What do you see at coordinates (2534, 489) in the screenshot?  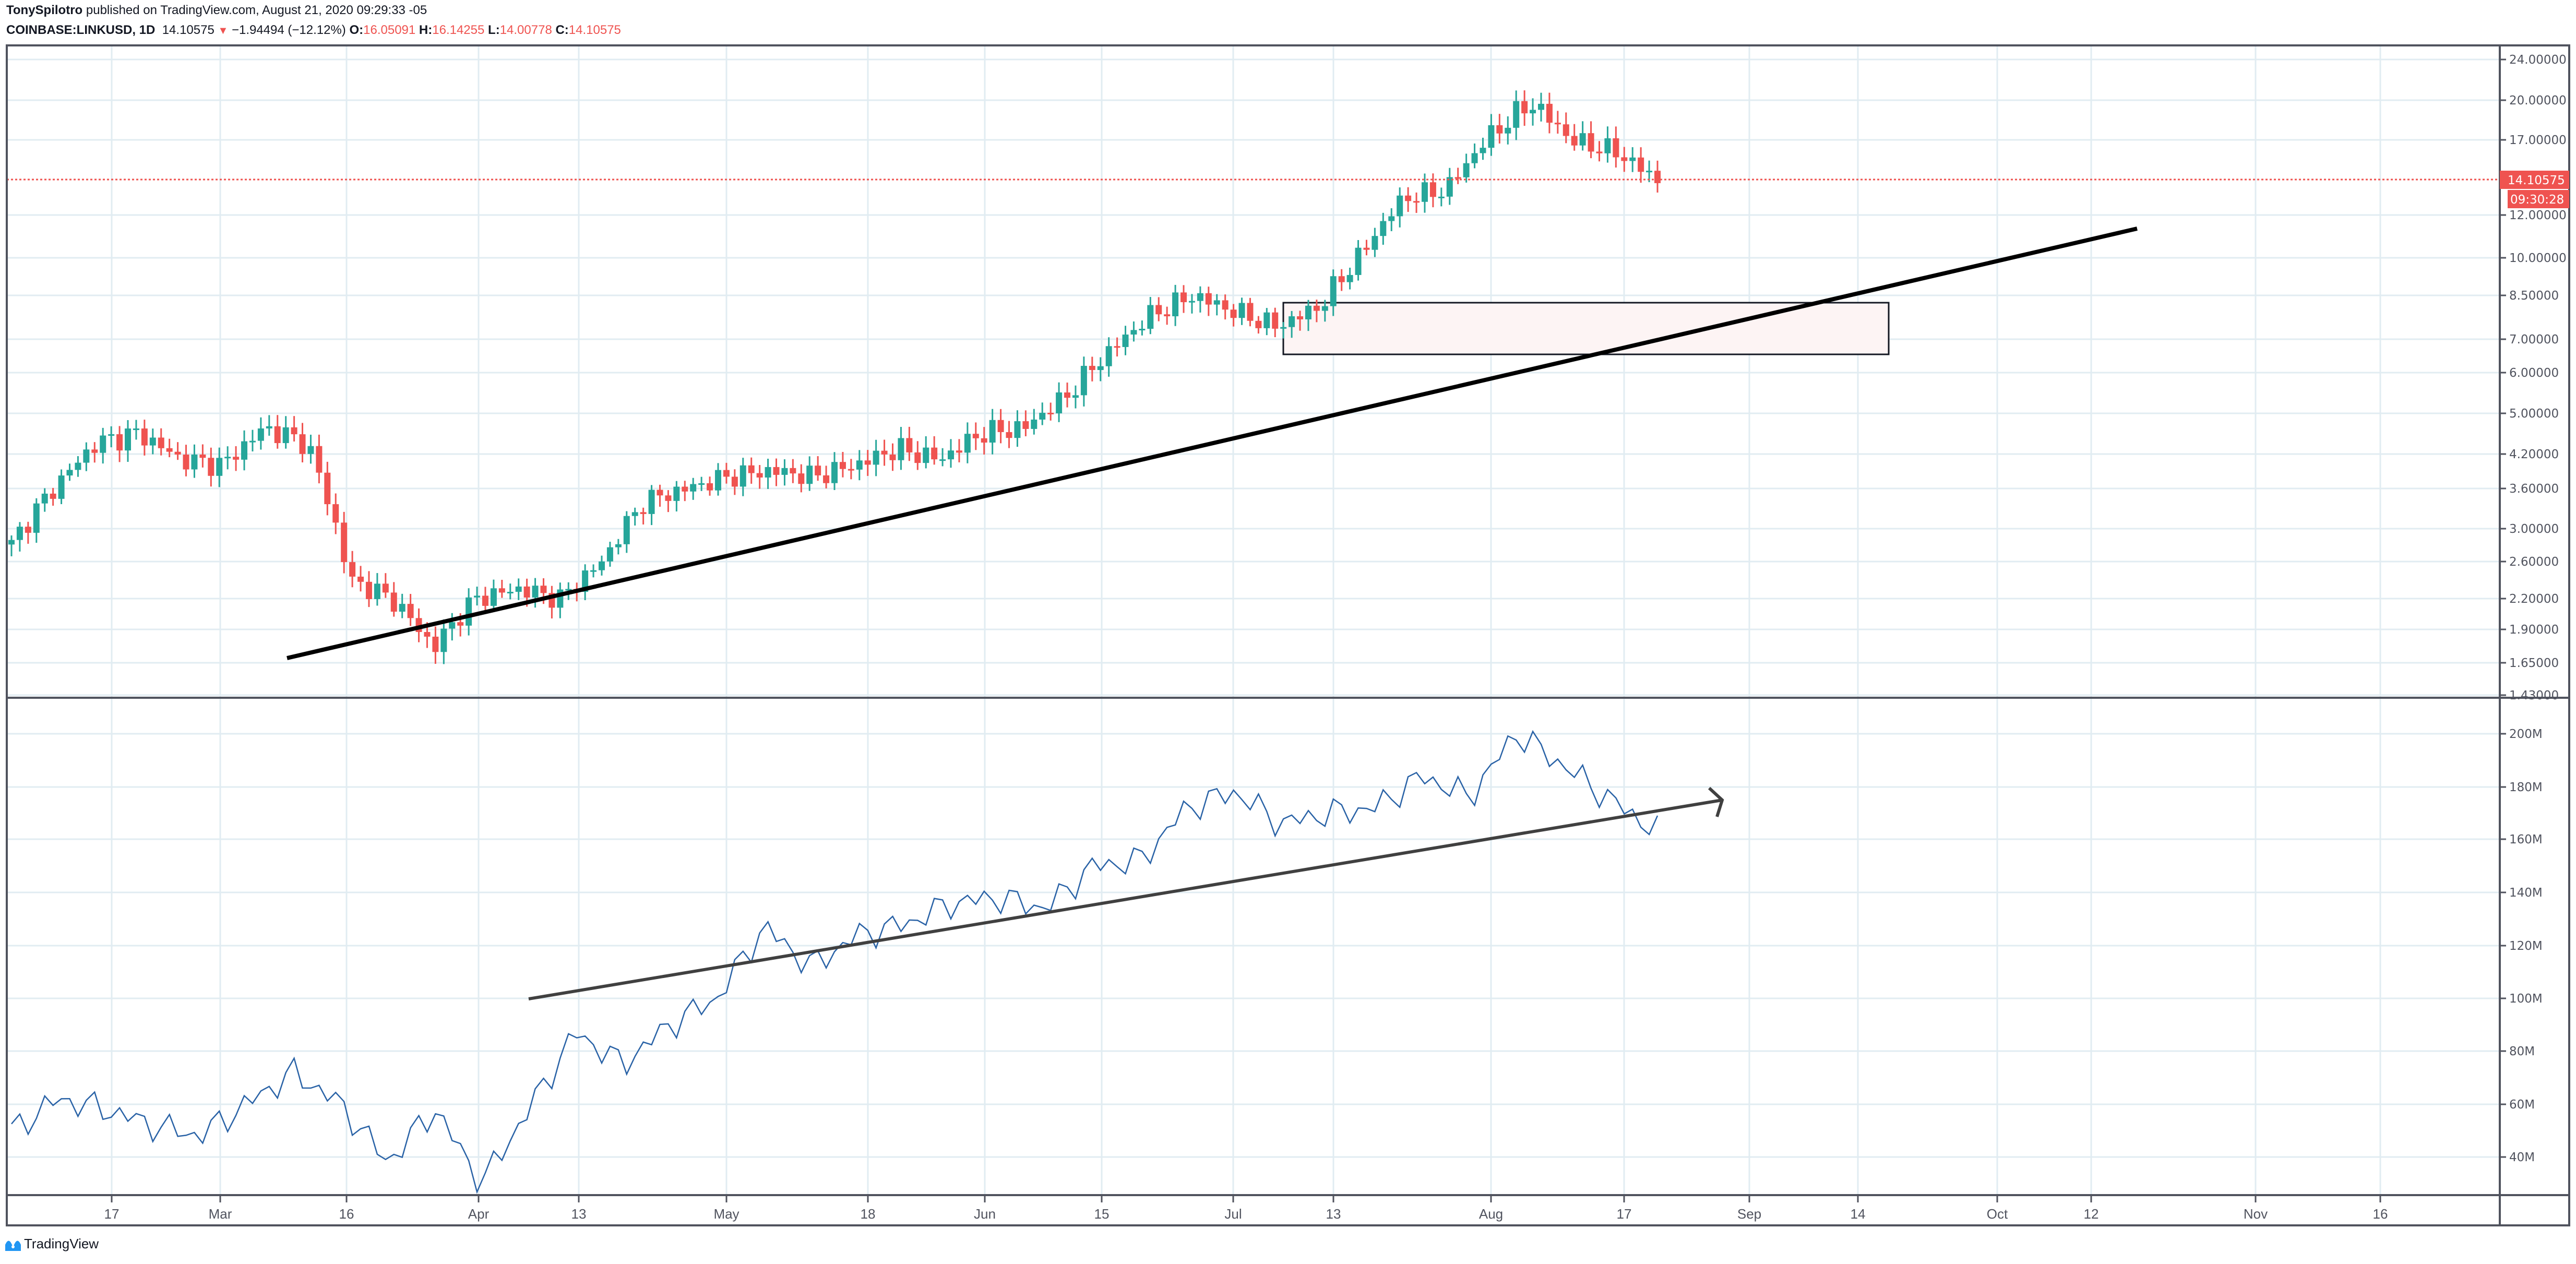 I see `price-axis-label: 3.60000` at bounding box center [2534, 489].